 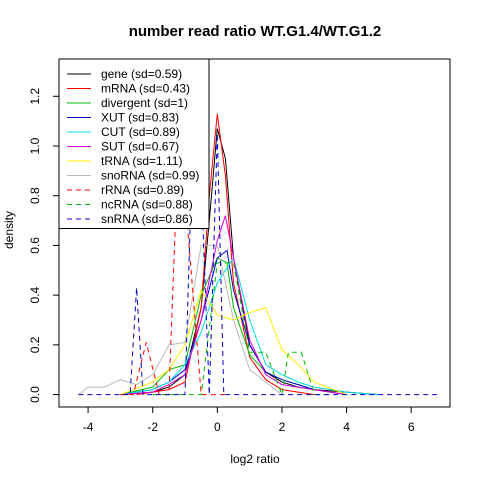 I want to click on x-axis: -4 -2 0 2 4 6, so click(x=249, y=420).